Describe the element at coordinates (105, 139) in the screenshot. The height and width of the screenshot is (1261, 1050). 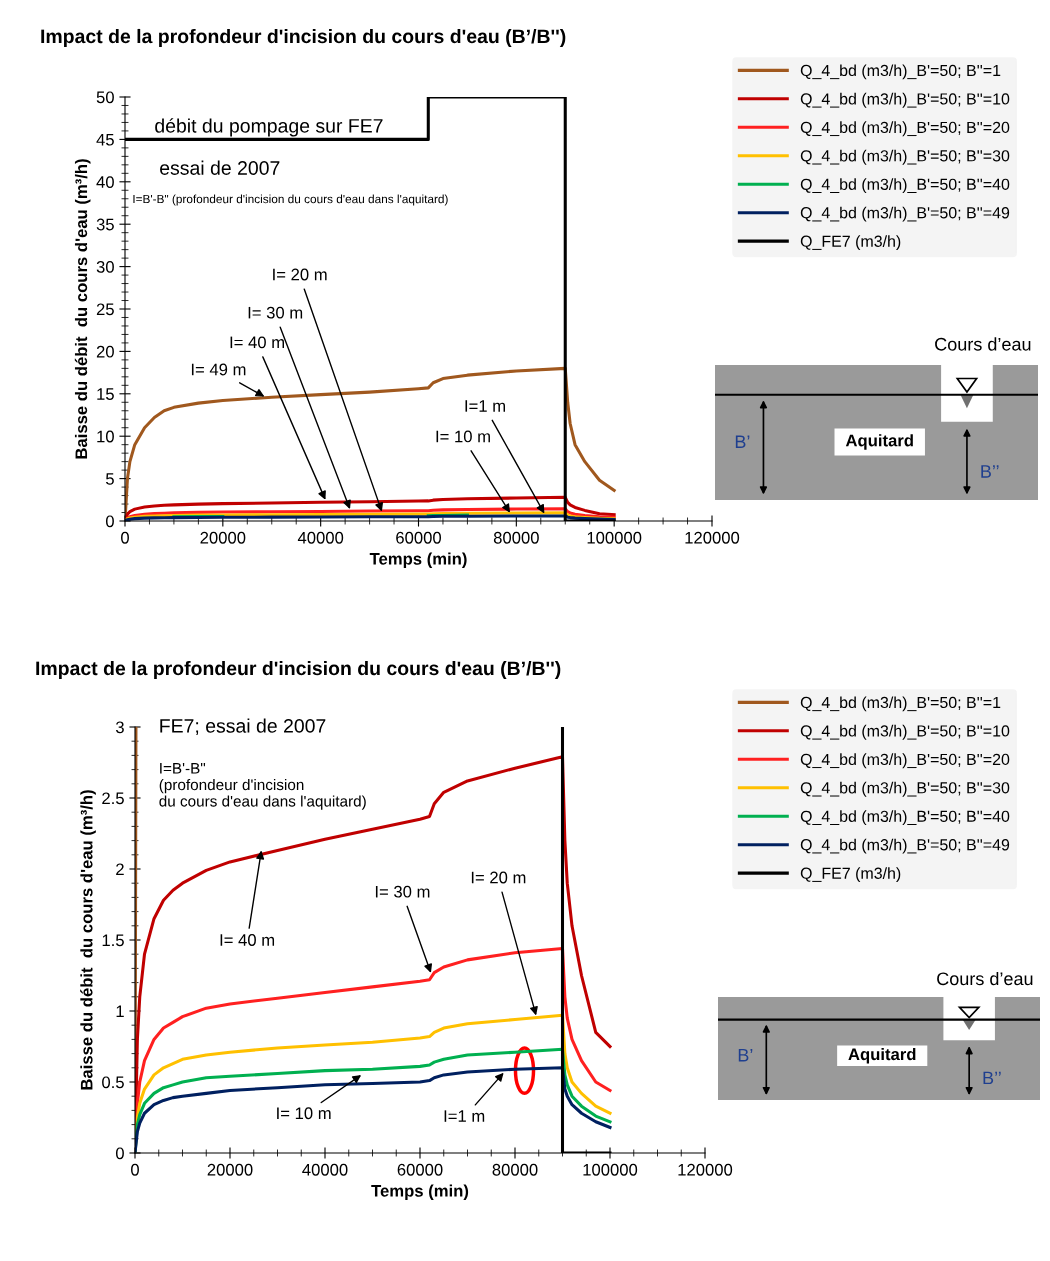
I see `y-tick-label: 45` at that location.